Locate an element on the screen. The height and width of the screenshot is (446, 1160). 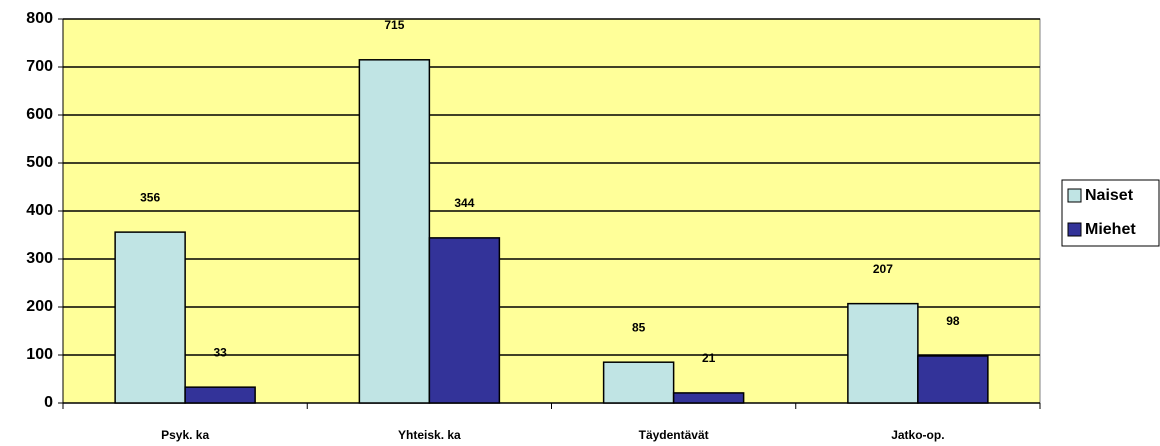
legend-label: Naiset is located at coordinates (1109, 195).